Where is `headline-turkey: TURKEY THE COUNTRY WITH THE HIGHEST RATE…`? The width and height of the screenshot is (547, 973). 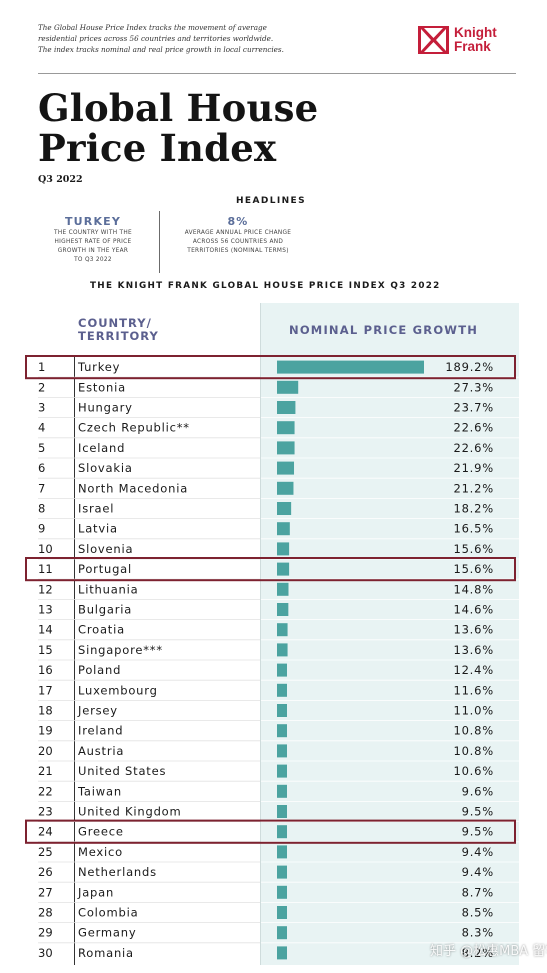
headline-turkey: TURKEY THE COUNTRY WITH THE HIGHEST RATE… is located at coordinates (93, 239).